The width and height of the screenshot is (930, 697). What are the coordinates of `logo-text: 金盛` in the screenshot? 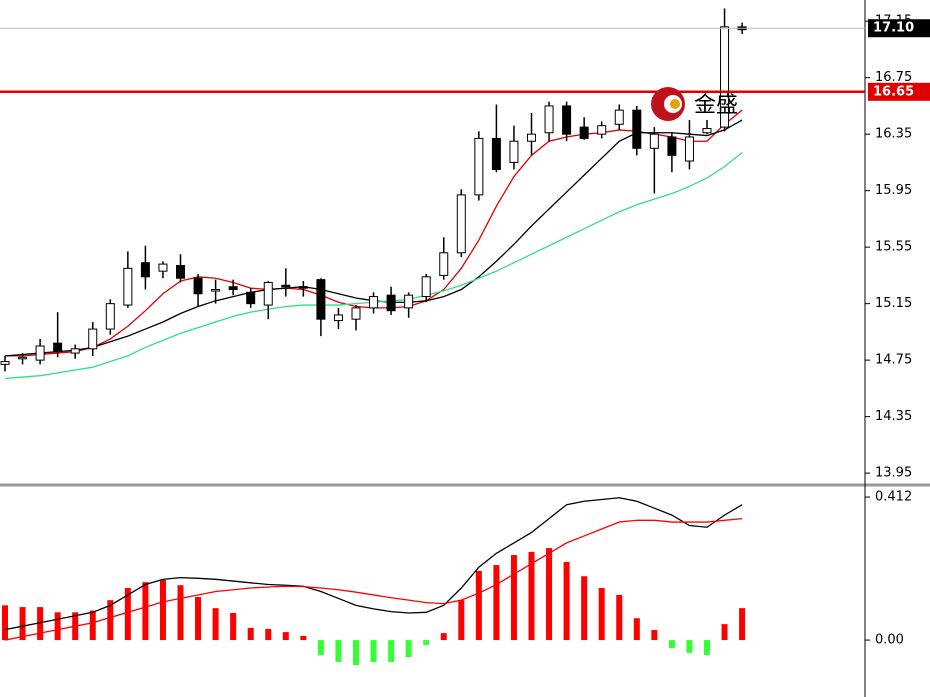 It's located at (716, 105).